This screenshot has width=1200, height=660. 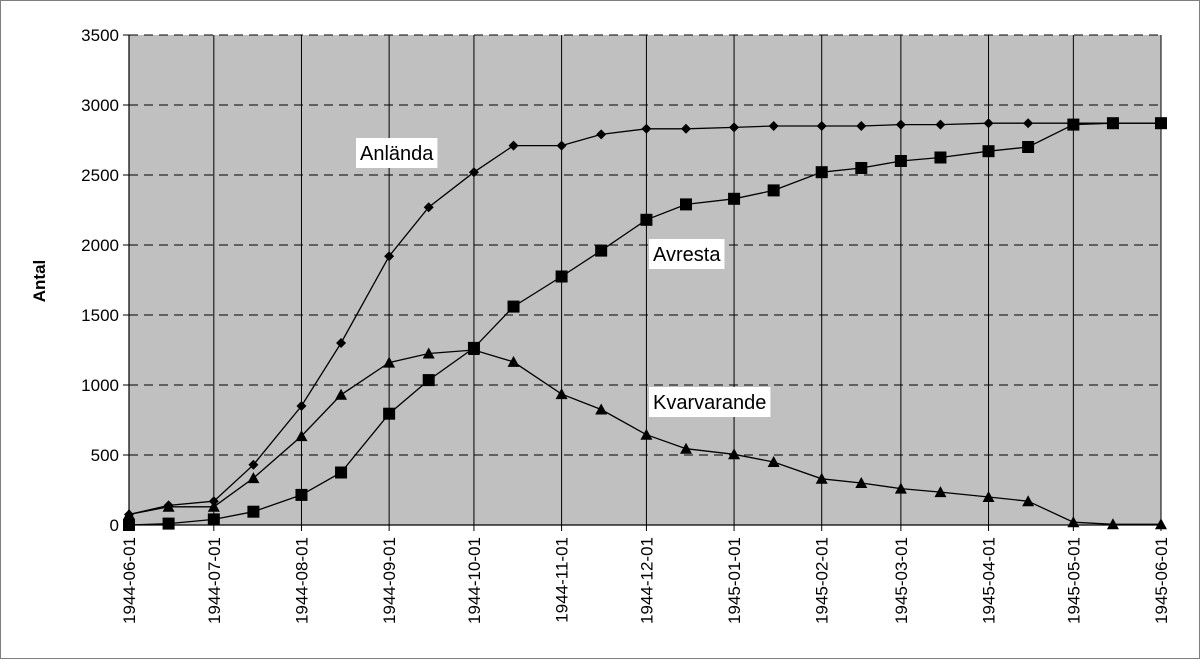 I want to click on x-tick-label: 1944-10-01, so click(x=474, y=580).